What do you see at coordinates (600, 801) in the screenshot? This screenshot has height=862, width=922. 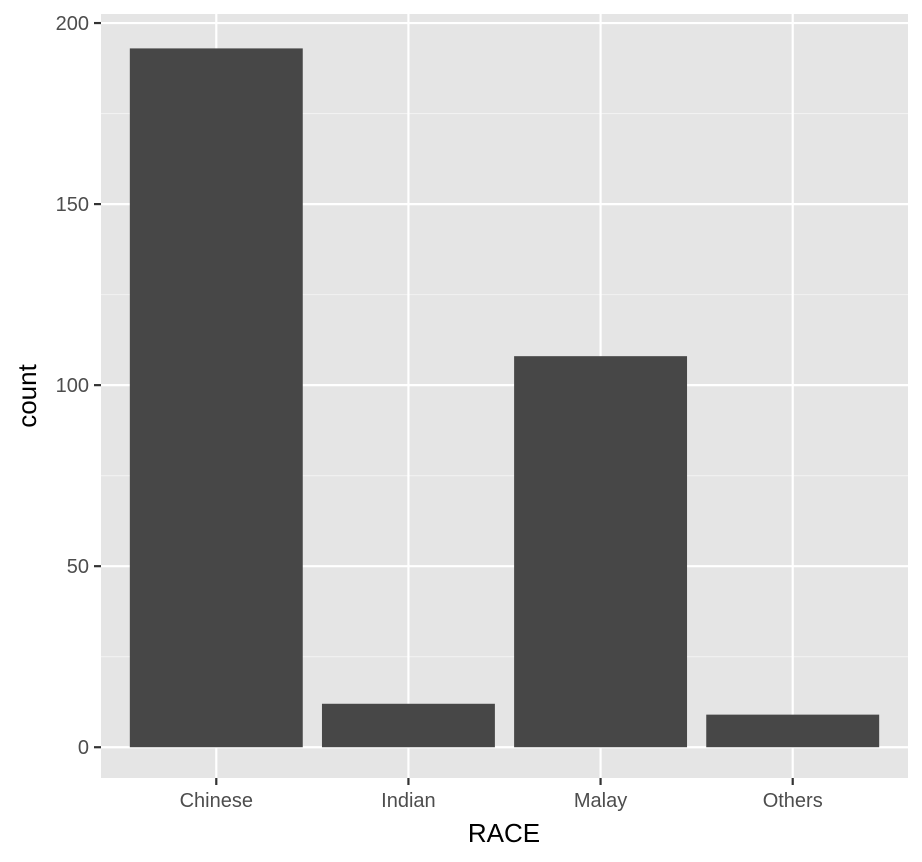 I see `x-tick-label: Malay` at bounding box center [600, 801].